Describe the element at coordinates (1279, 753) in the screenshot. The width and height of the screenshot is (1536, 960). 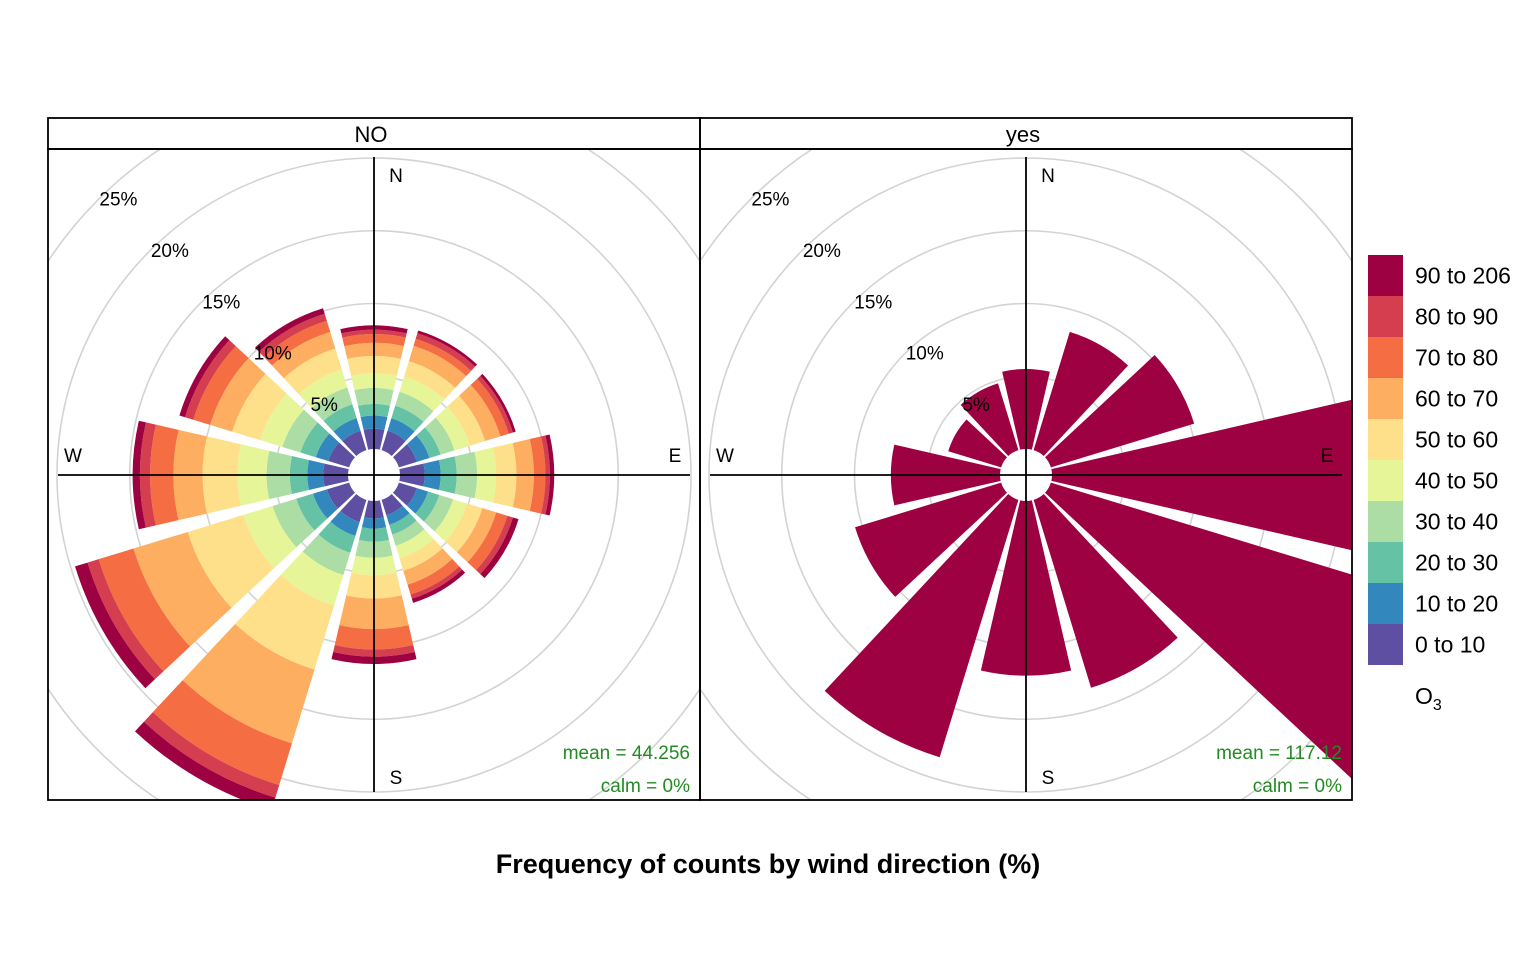
I see `mean-label: mean = 117.12` at that location.